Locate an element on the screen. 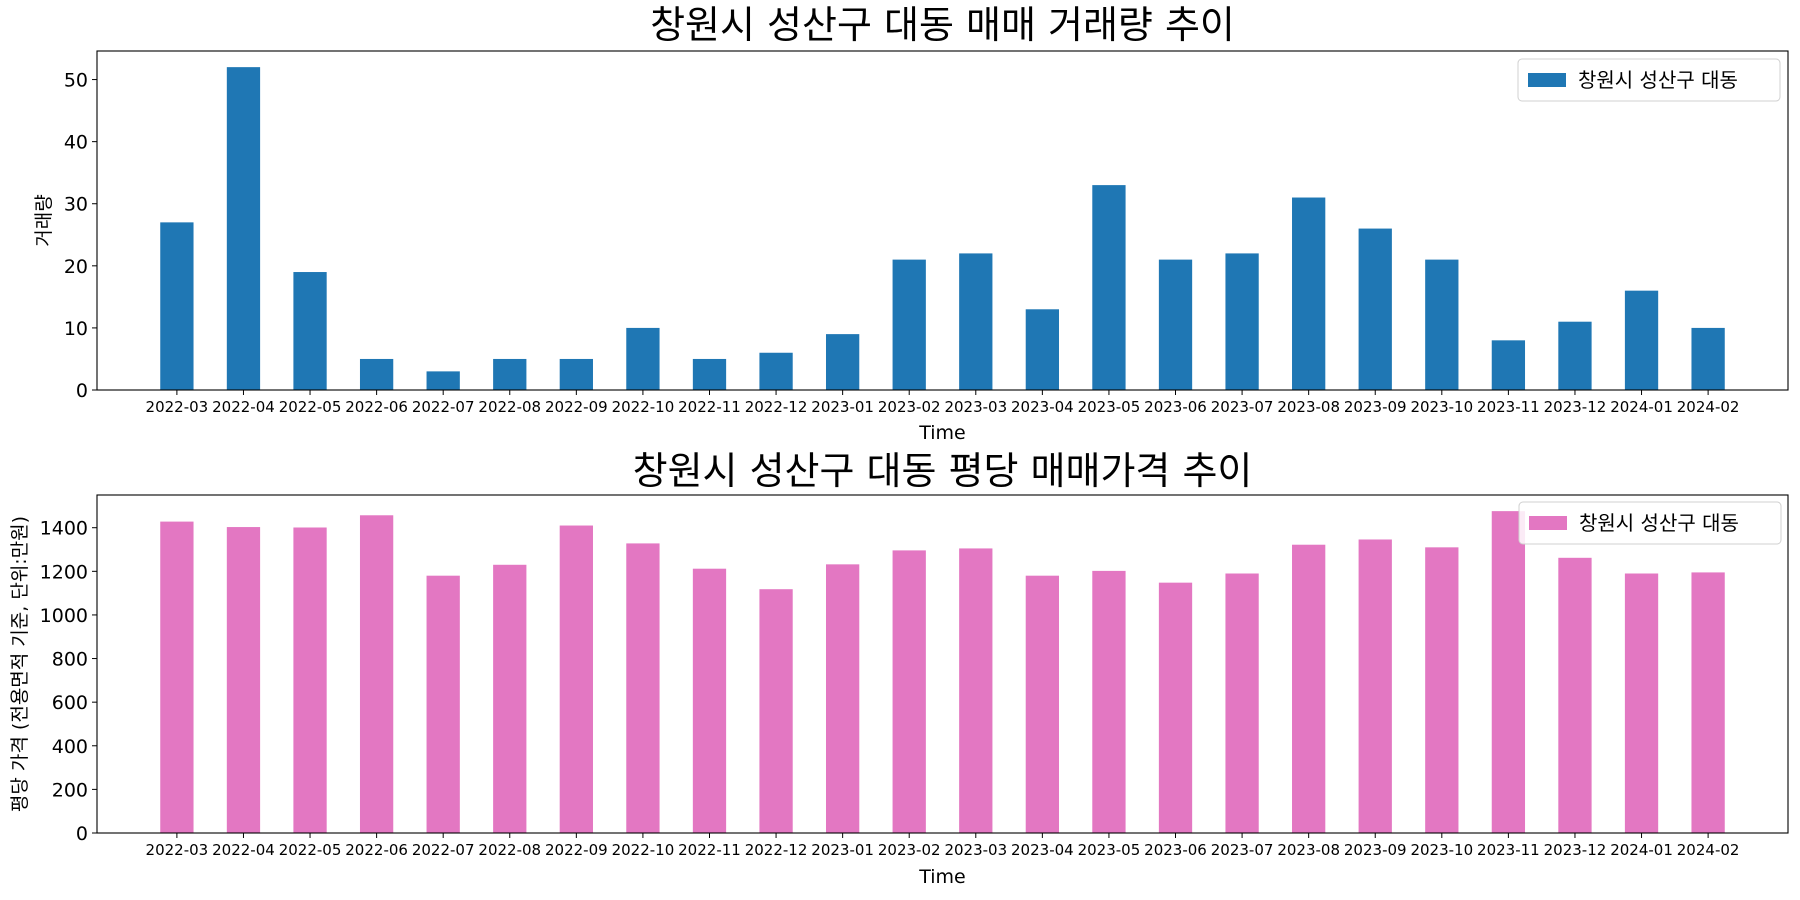  y-axis-label: 거래량 is located at coordinates (44, 220).